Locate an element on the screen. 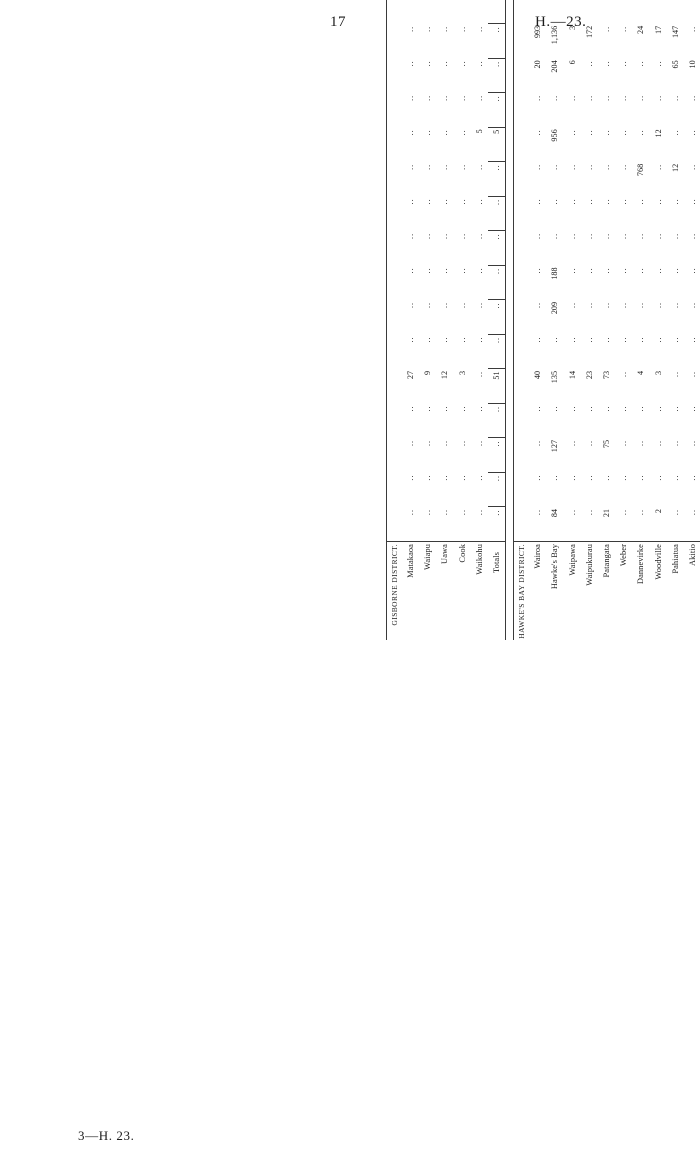  county-label: Woodville is located at coordinates (658, 562).